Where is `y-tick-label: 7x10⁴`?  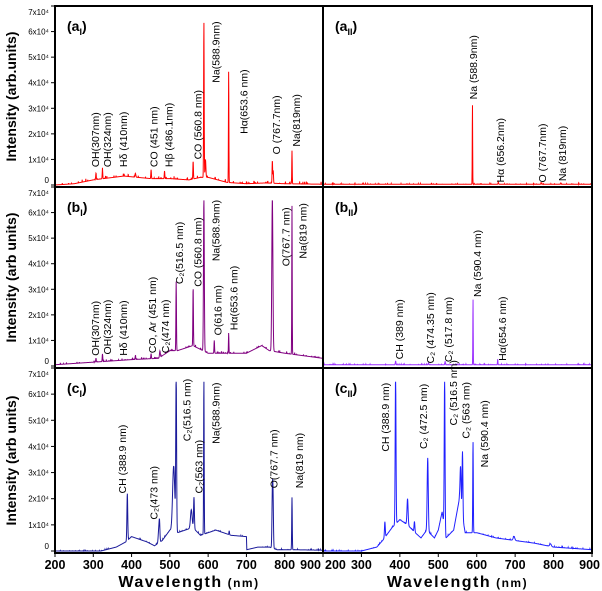 y-tick-label: 7x10⁴ is located at coordinates (38, 193).